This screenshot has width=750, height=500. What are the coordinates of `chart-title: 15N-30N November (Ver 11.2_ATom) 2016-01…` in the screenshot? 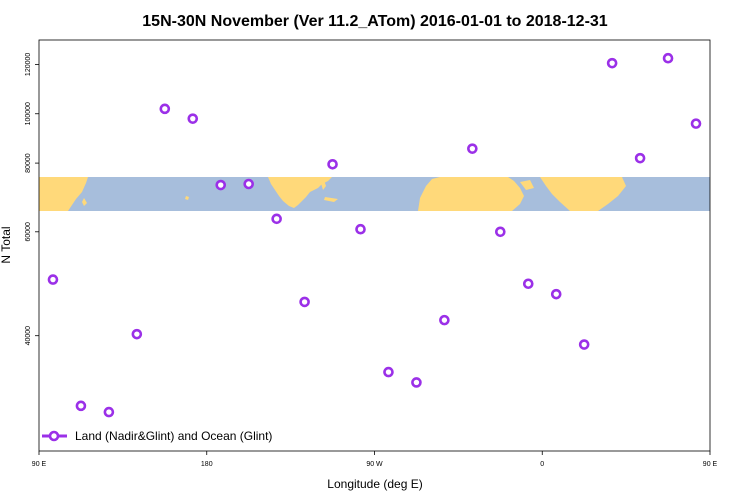 It's located at (375, 21).